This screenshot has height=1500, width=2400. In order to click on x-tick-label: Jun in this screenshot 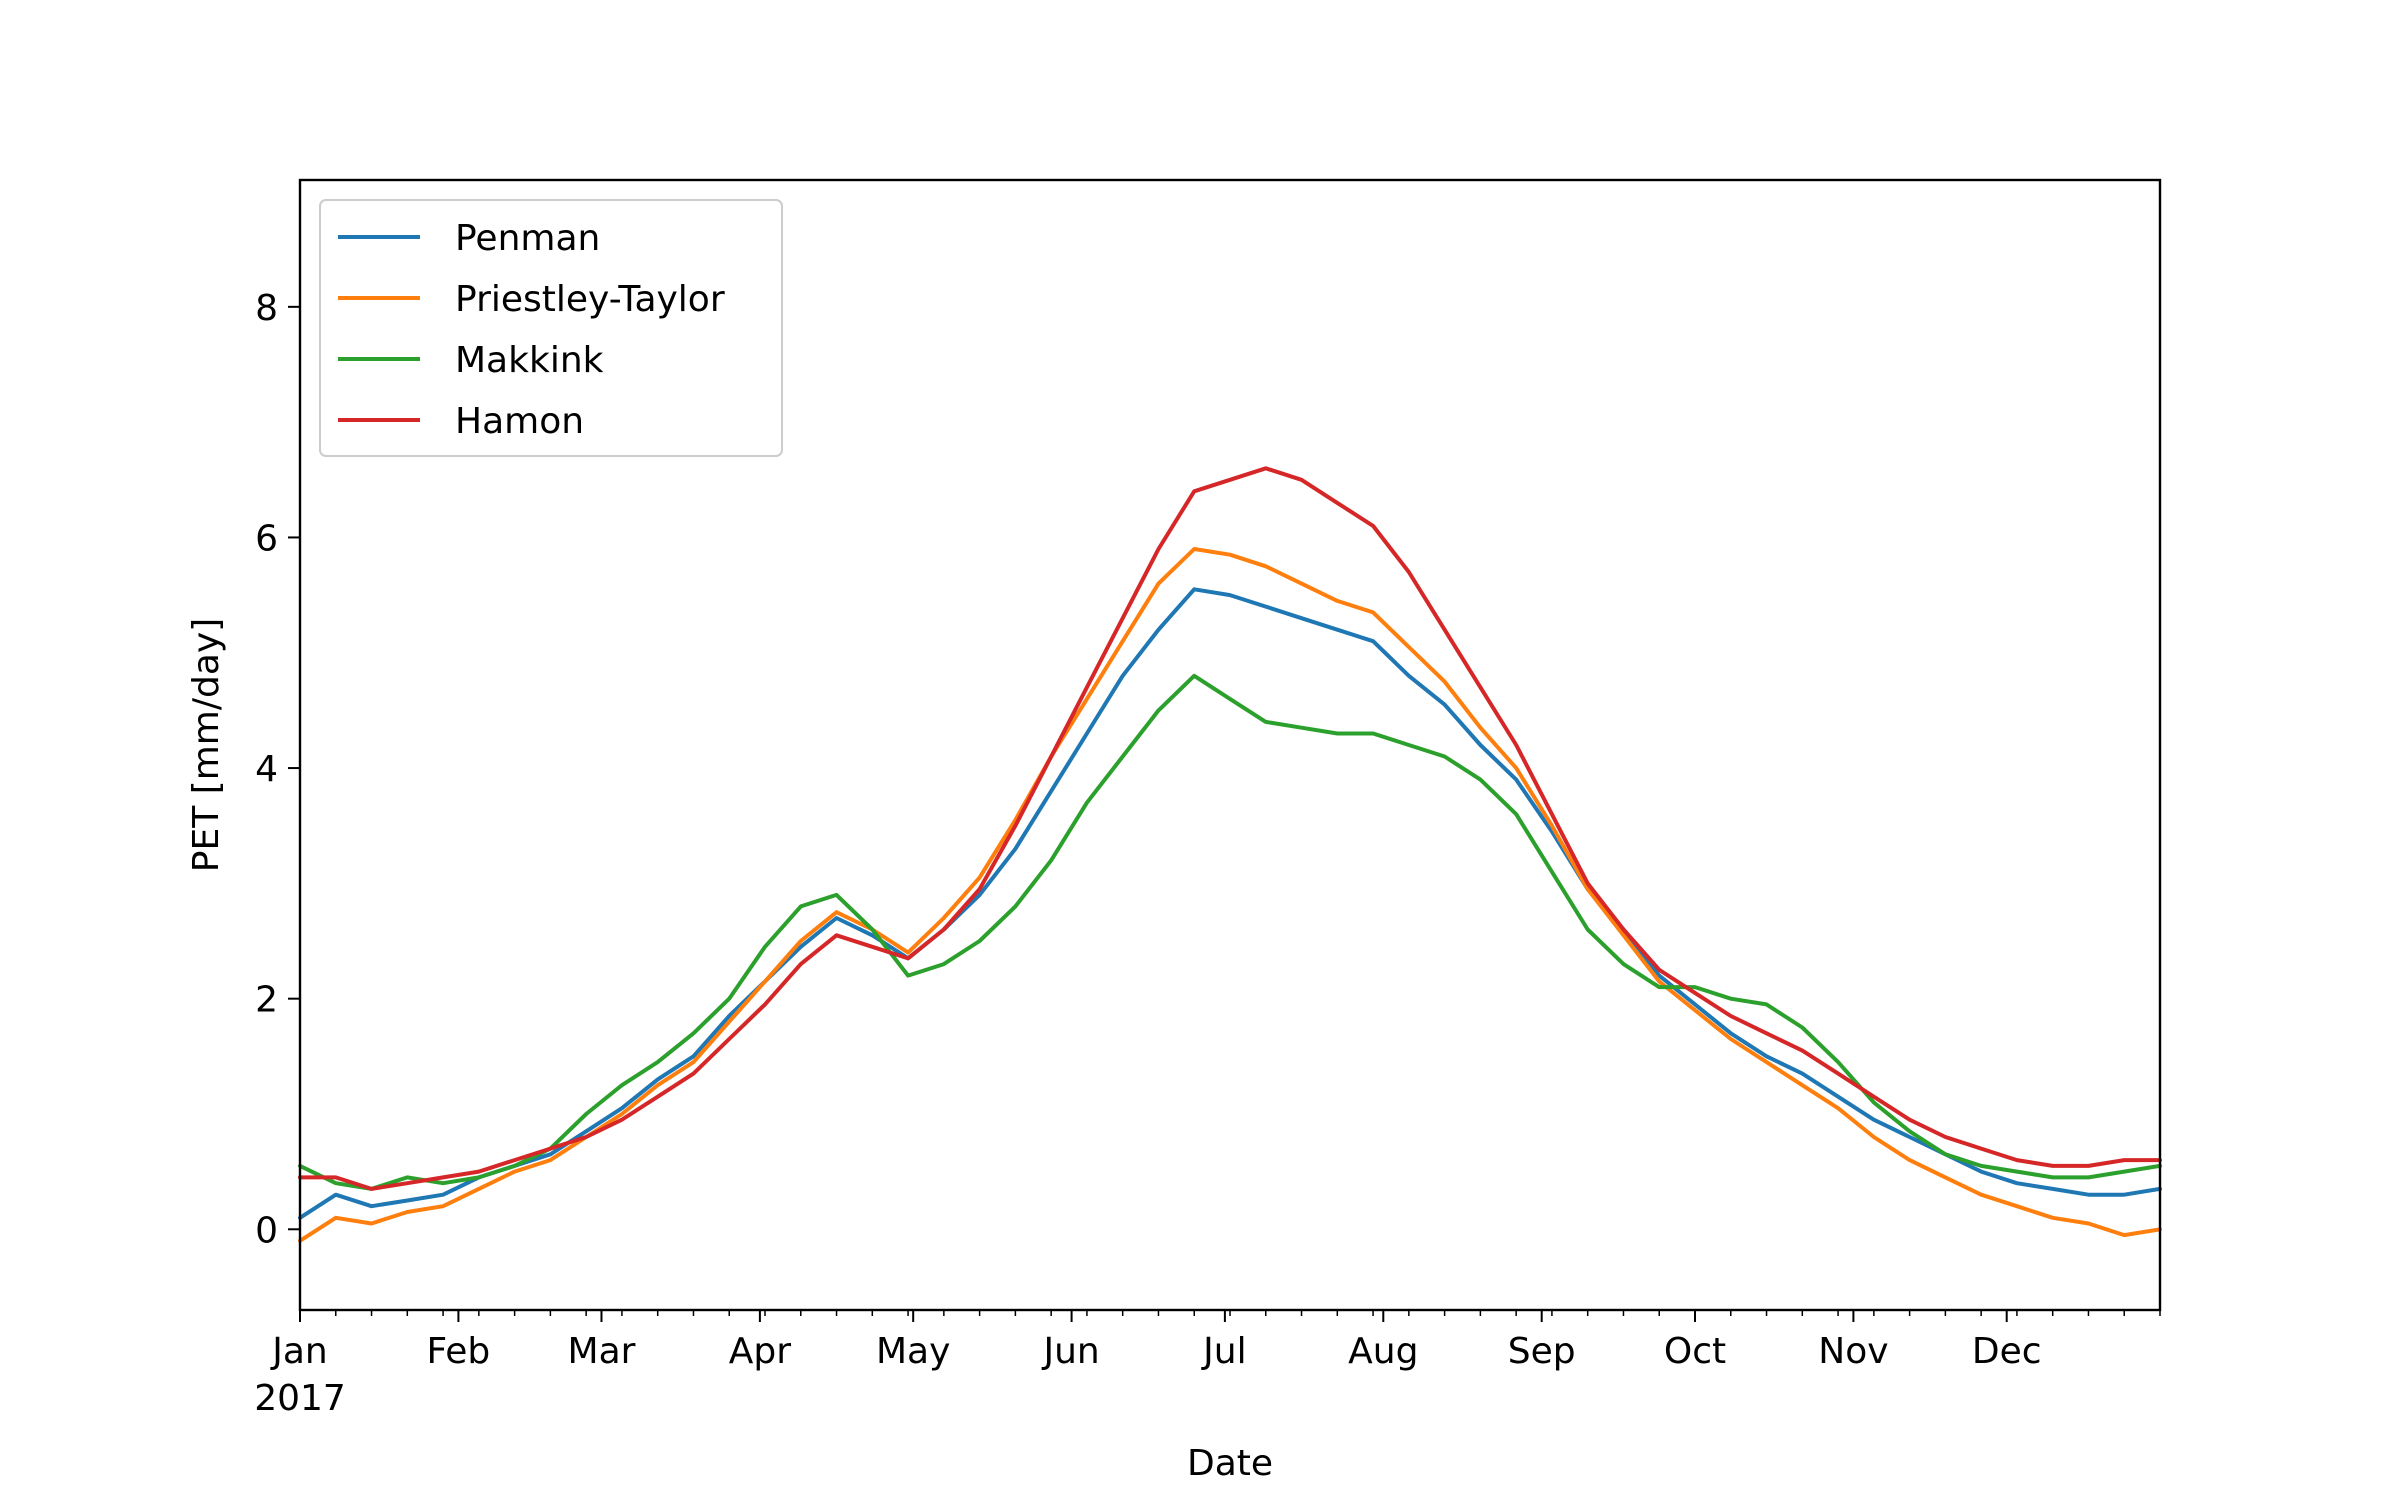, I will do `click(1070, 1351)`.